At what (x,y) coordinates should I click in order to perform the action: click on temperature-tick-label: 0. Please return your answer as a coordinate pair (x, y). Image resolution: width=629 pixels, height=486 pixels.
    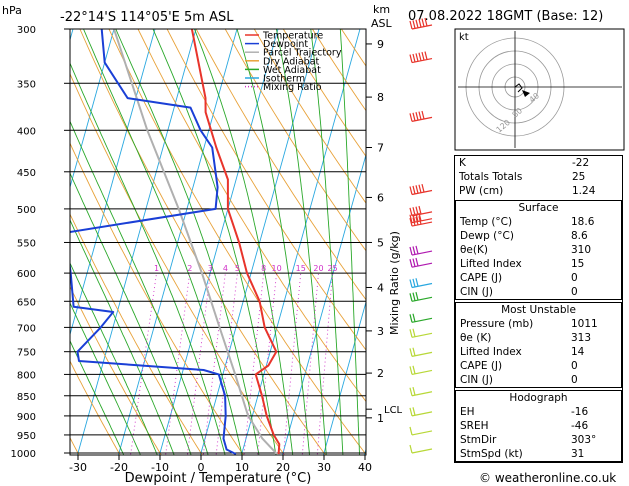
    Looking at the image, I should click on (201, 467).